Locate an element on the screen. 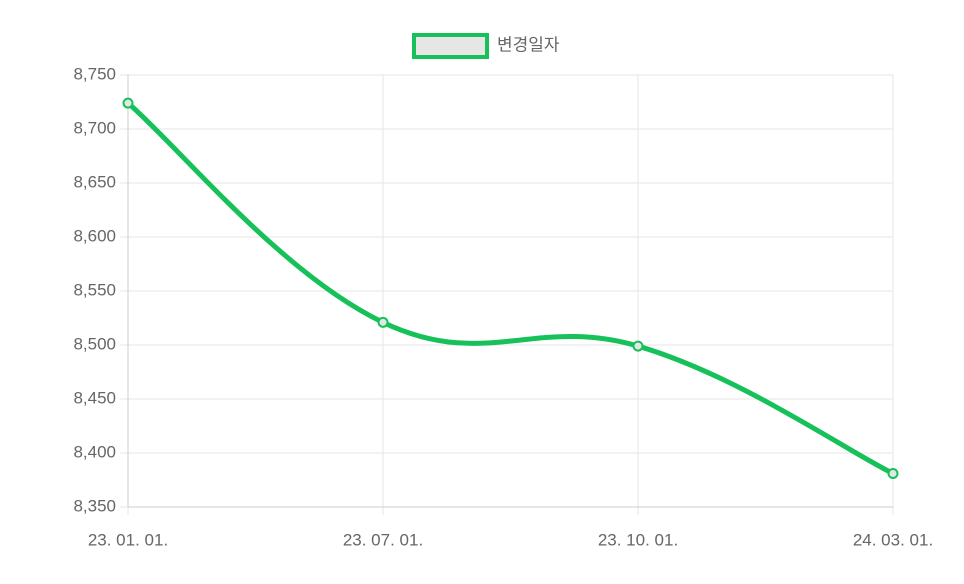  x-tick-label: 23. 01. 01. is located at coordinates (128, 539).